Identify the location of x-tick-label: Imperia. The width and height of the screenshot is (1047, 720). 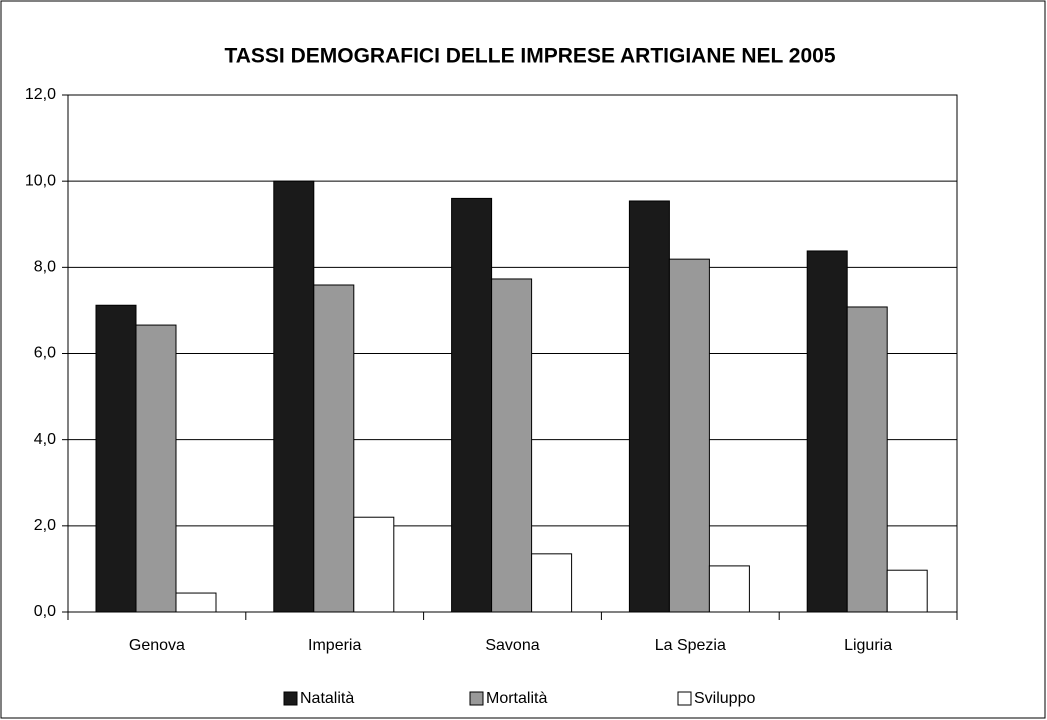
(334, 645).